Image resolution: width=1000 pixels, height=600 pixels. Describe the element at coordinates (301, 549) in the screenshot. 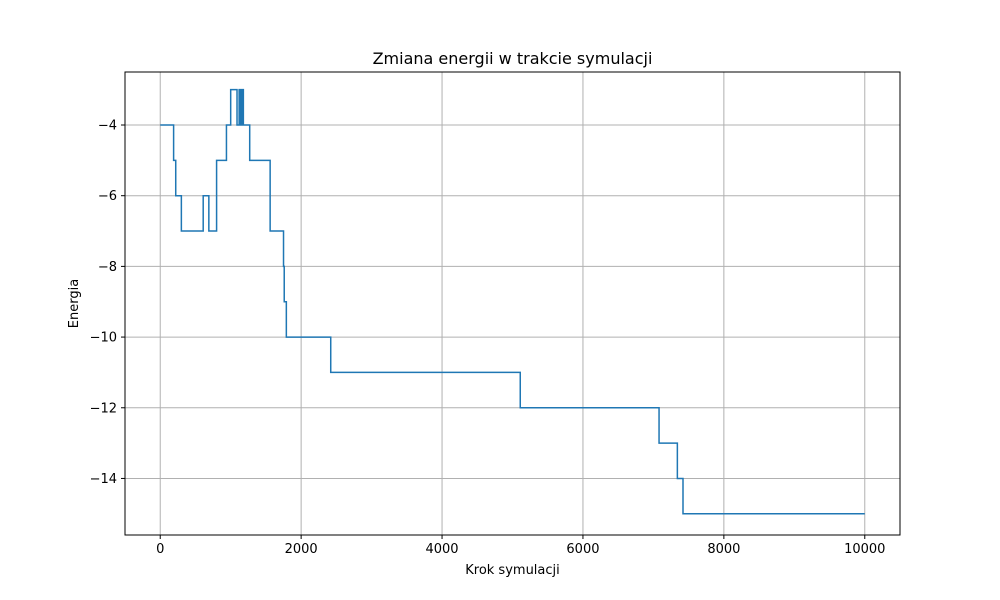

I see `x-tick-label: 2000` at that location.